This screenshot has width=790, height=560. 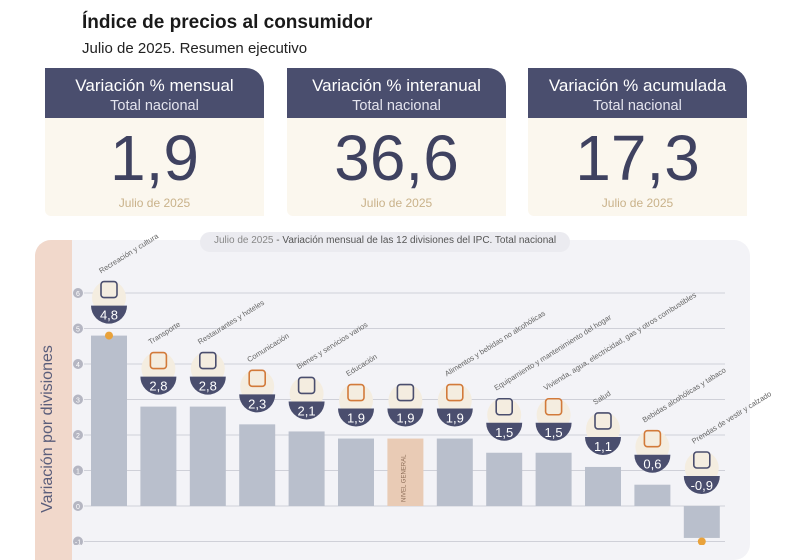 What do you see at coordinates (208, 360) in the screenshot?
I see `plate-icon` at bounding box center [208, 360].